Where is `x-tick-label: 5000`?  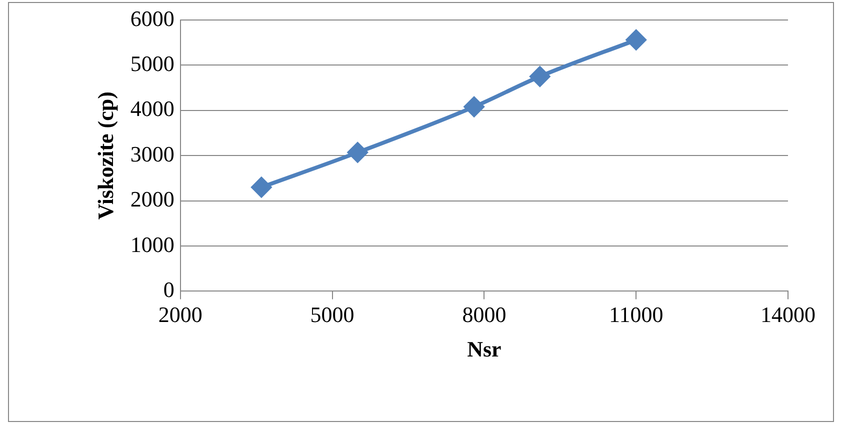
x-tick-label: 5000 is located at coordinates (332, 315).